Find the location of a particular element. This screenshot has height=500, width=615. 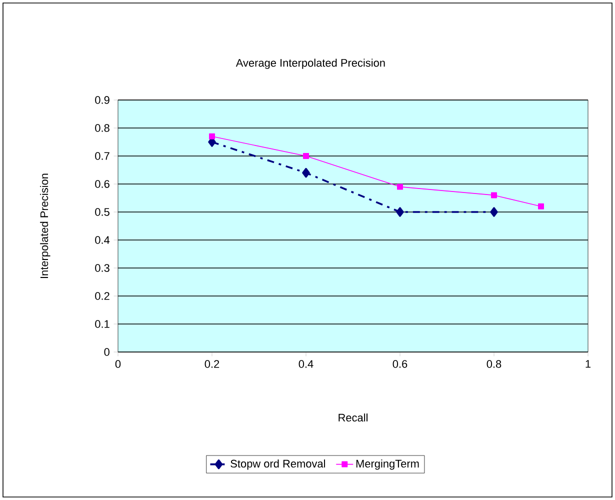

y-tick-label: 0.2 is located at coordinates (102, 296).